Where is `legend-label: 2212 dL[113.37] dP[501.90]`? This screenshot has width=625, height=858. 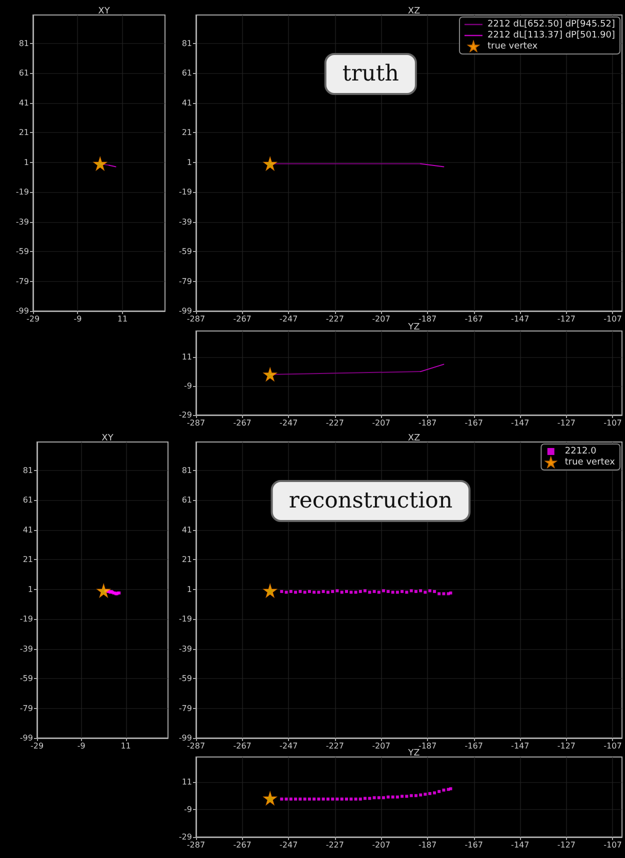 legend-label: 2212 dL[113.37] dP[501.90] is located at coordinates (551, 35).